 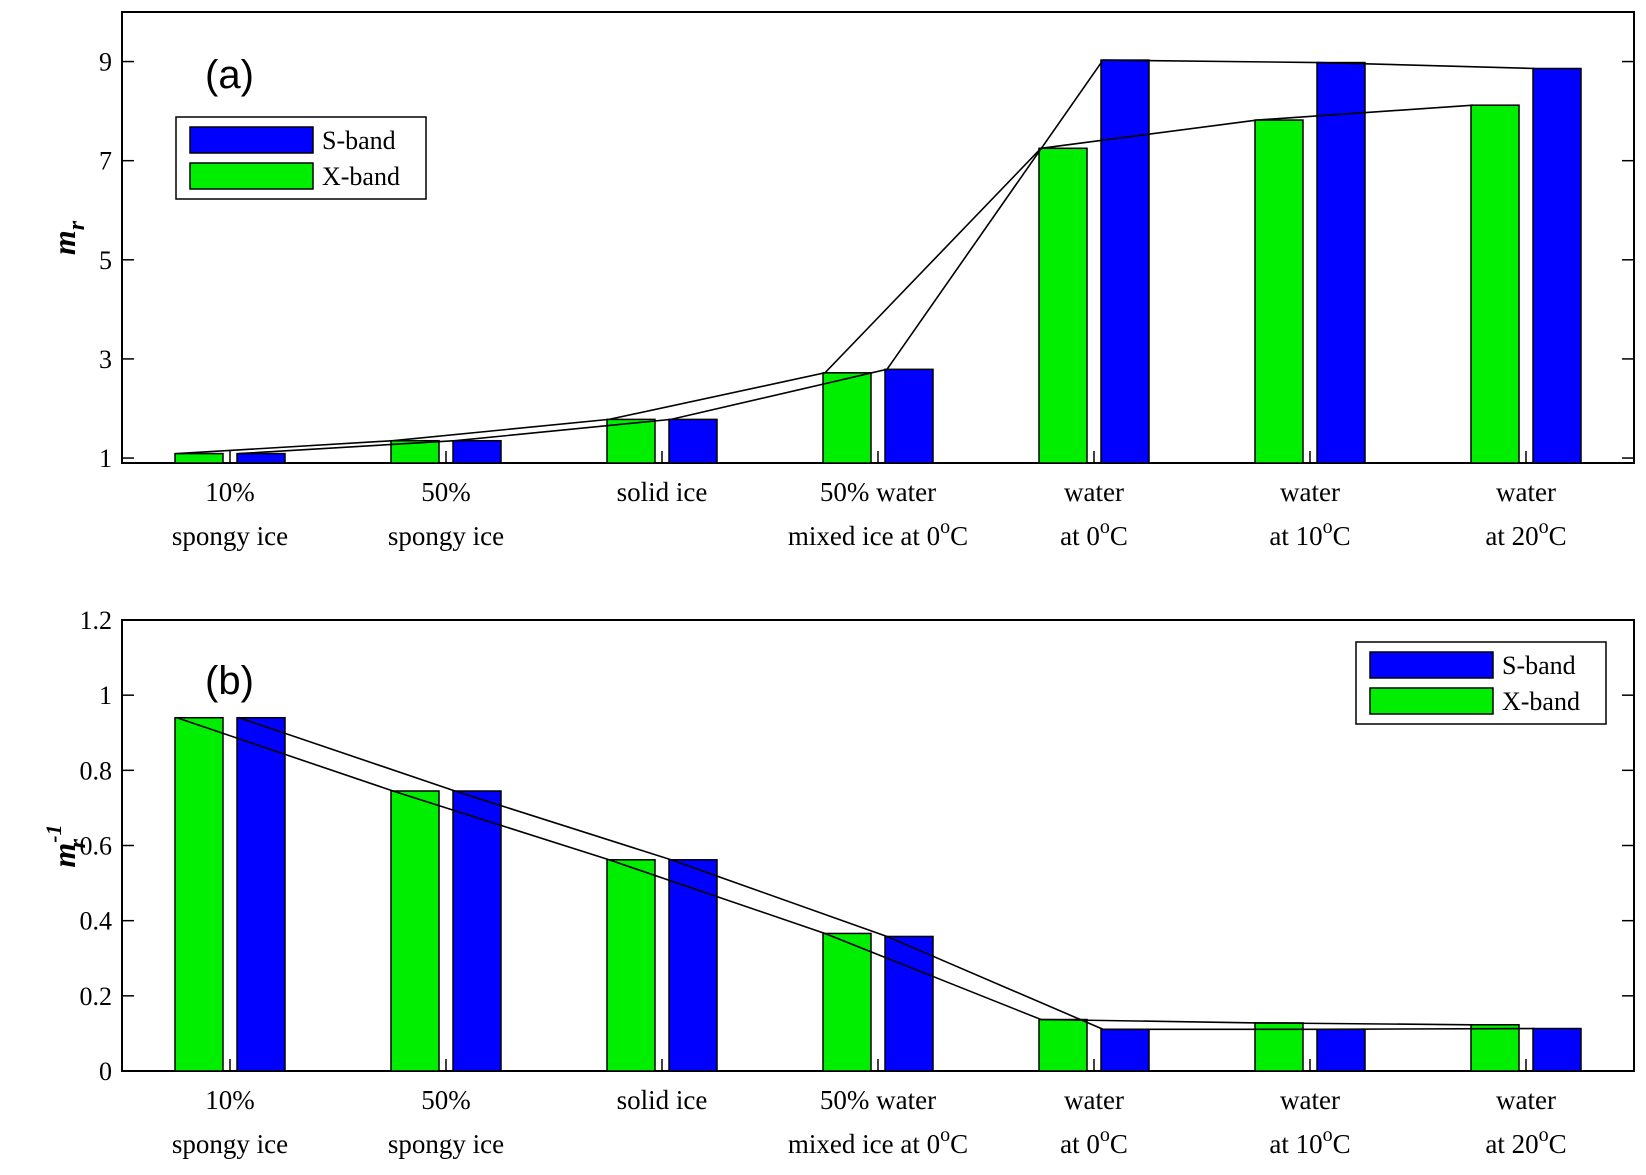 What do you see at coordinates (1525, 1141) in the screenshot?
I see `x-tick-label-line2-b: at 20oC` at bounding box center [1525, 1141].